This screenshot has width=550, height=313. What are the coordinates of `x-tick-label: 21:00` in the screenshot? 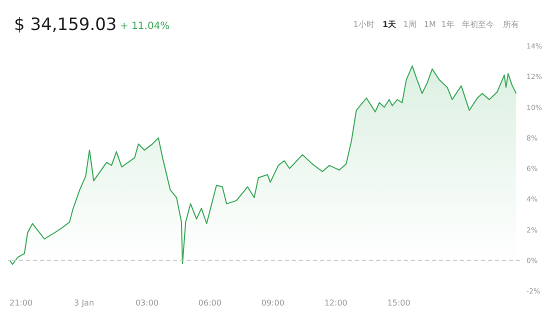 It's located at (21, 303).